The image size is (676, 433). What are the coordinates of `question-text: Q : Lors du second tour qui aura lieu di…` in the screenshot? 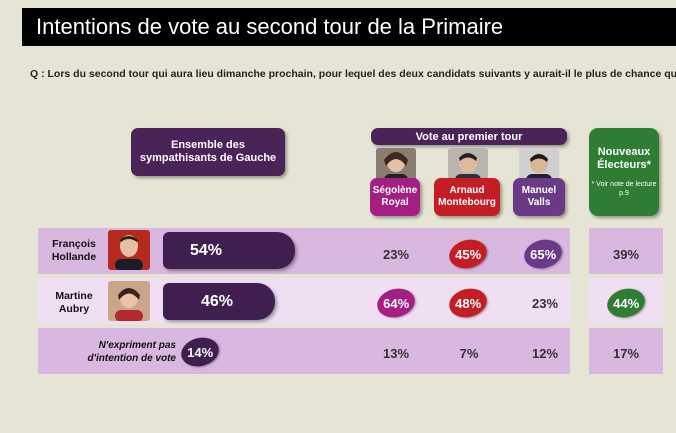 It's located at (353, 74).